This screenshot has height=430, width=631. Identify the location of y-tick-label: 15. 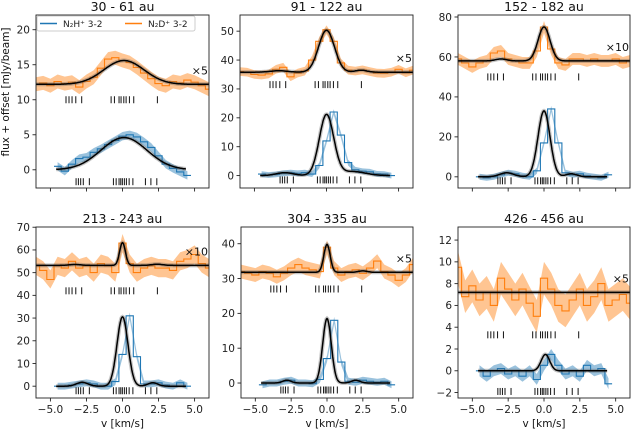
(23, 66).